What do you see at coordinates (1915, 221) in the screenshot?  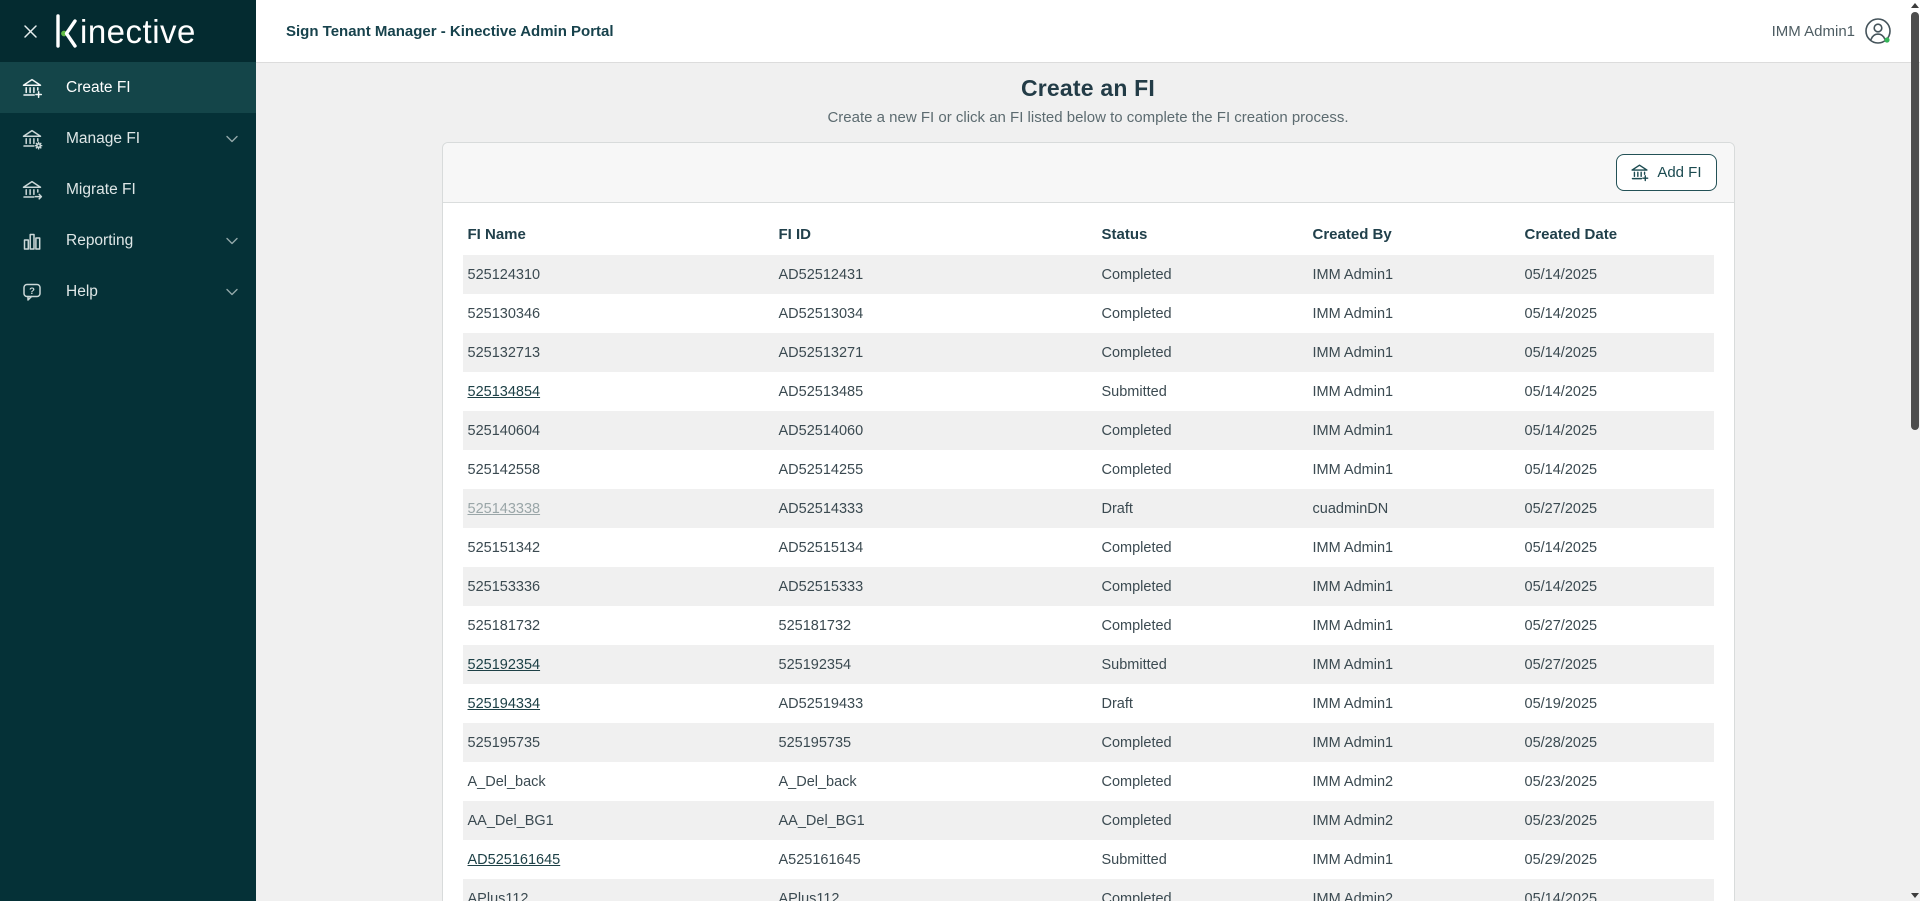 I see `scrollbar-thumb` at bounding box center [1915, 221].